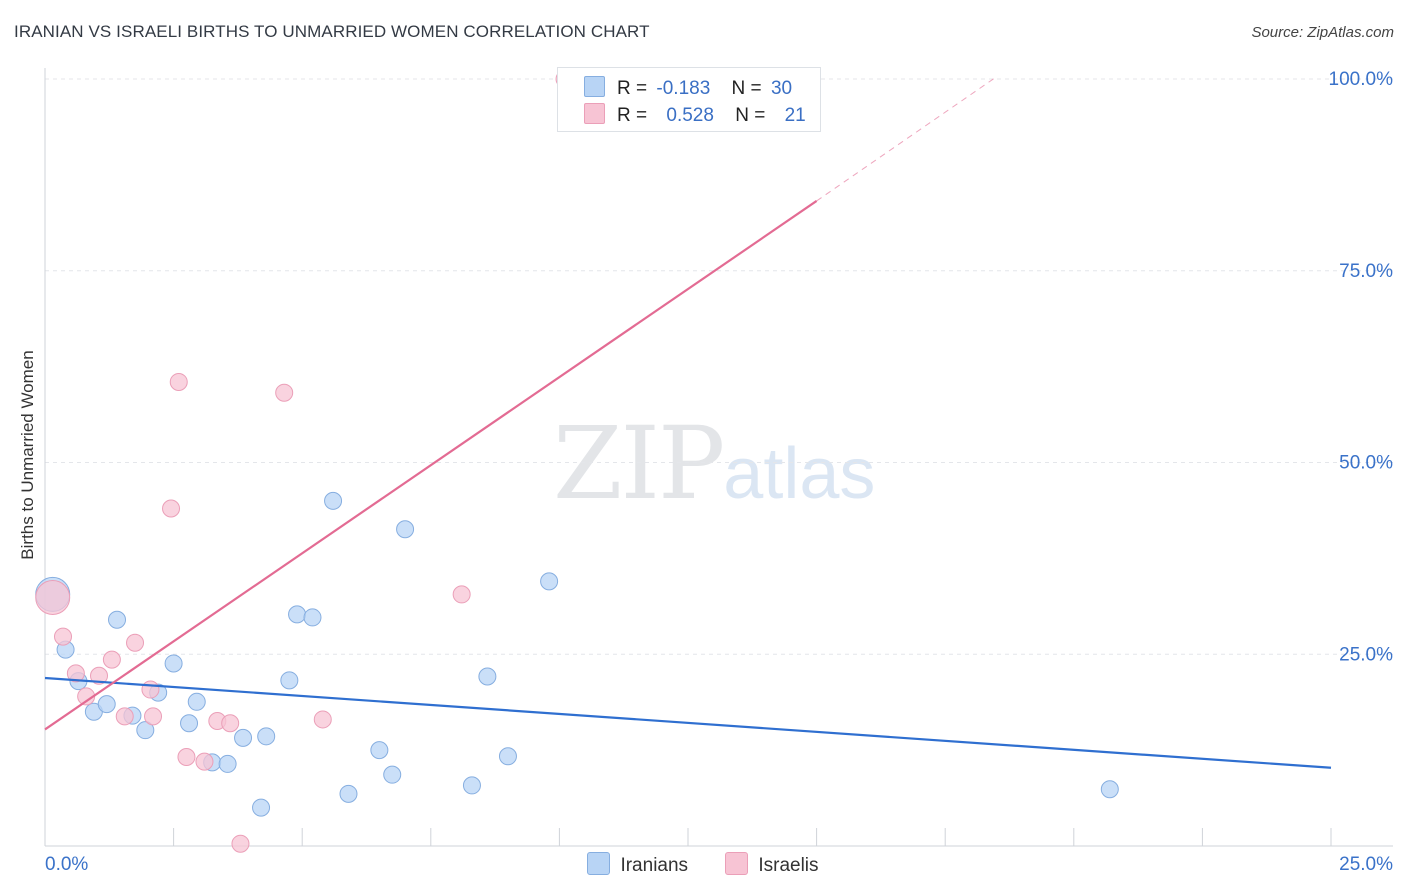 This screenshot has height=892, width=1406. I want to click on zipatlas-watermark: ZIPatlas, so click(714, 463).